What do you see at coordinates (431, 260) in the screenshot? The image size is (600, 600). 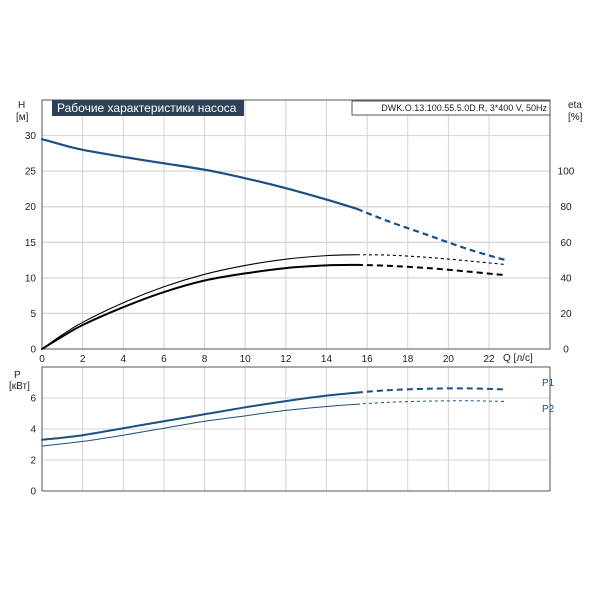 I see `efficiency-curve-thin-dashed` at bounding box center [431, 260].